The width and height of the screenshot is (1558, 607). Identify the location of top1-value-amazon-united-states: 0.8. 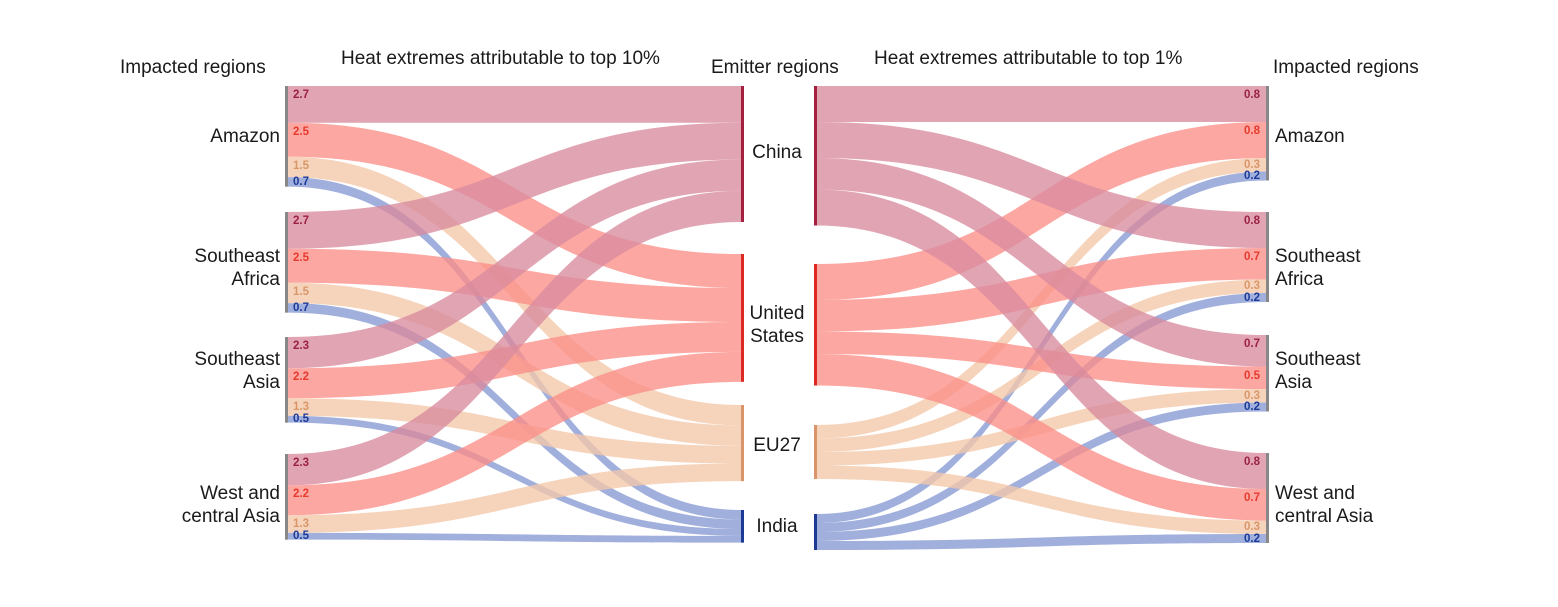
(1252, 131).